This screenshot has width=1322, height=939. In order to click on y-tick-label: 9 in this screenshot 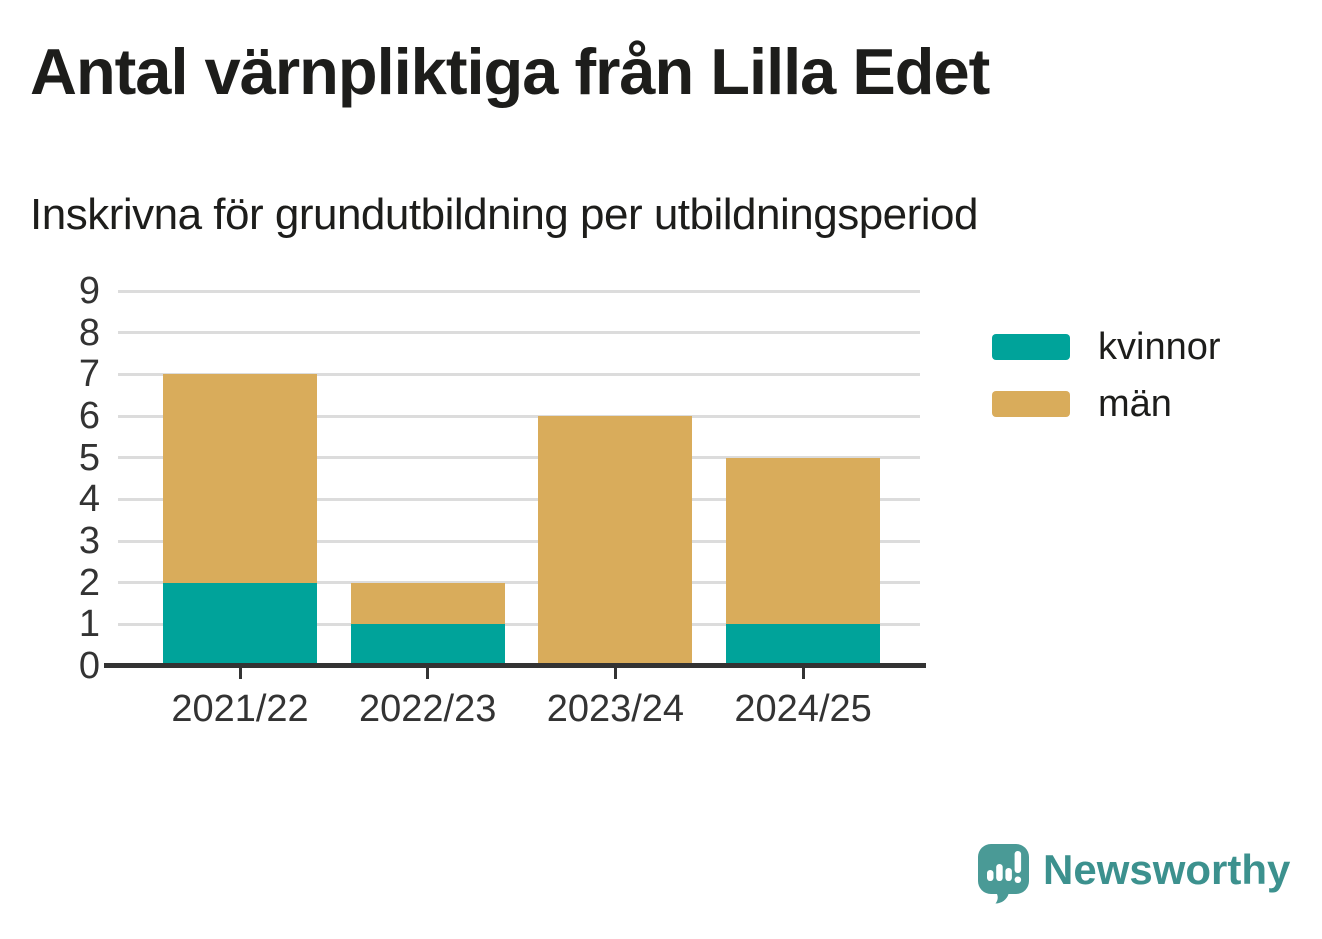, I will do `click(89, 291)`.